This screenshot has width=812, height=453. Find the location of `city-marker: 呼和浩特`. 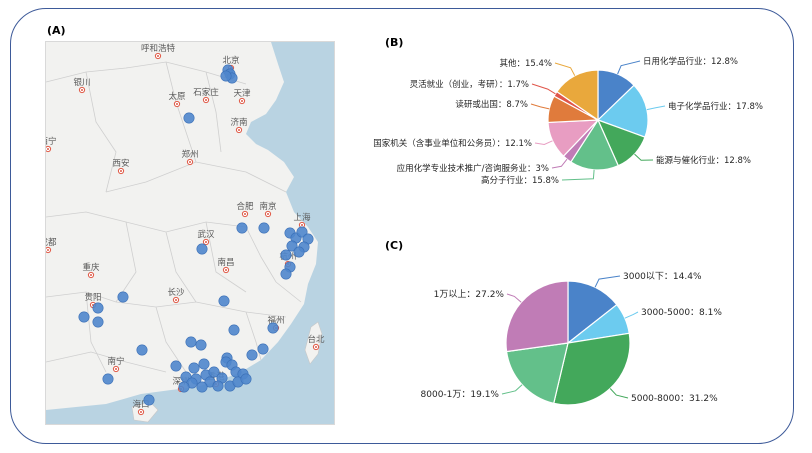

city-marker: 呼和浩特 is located at coordinates (158, 51).